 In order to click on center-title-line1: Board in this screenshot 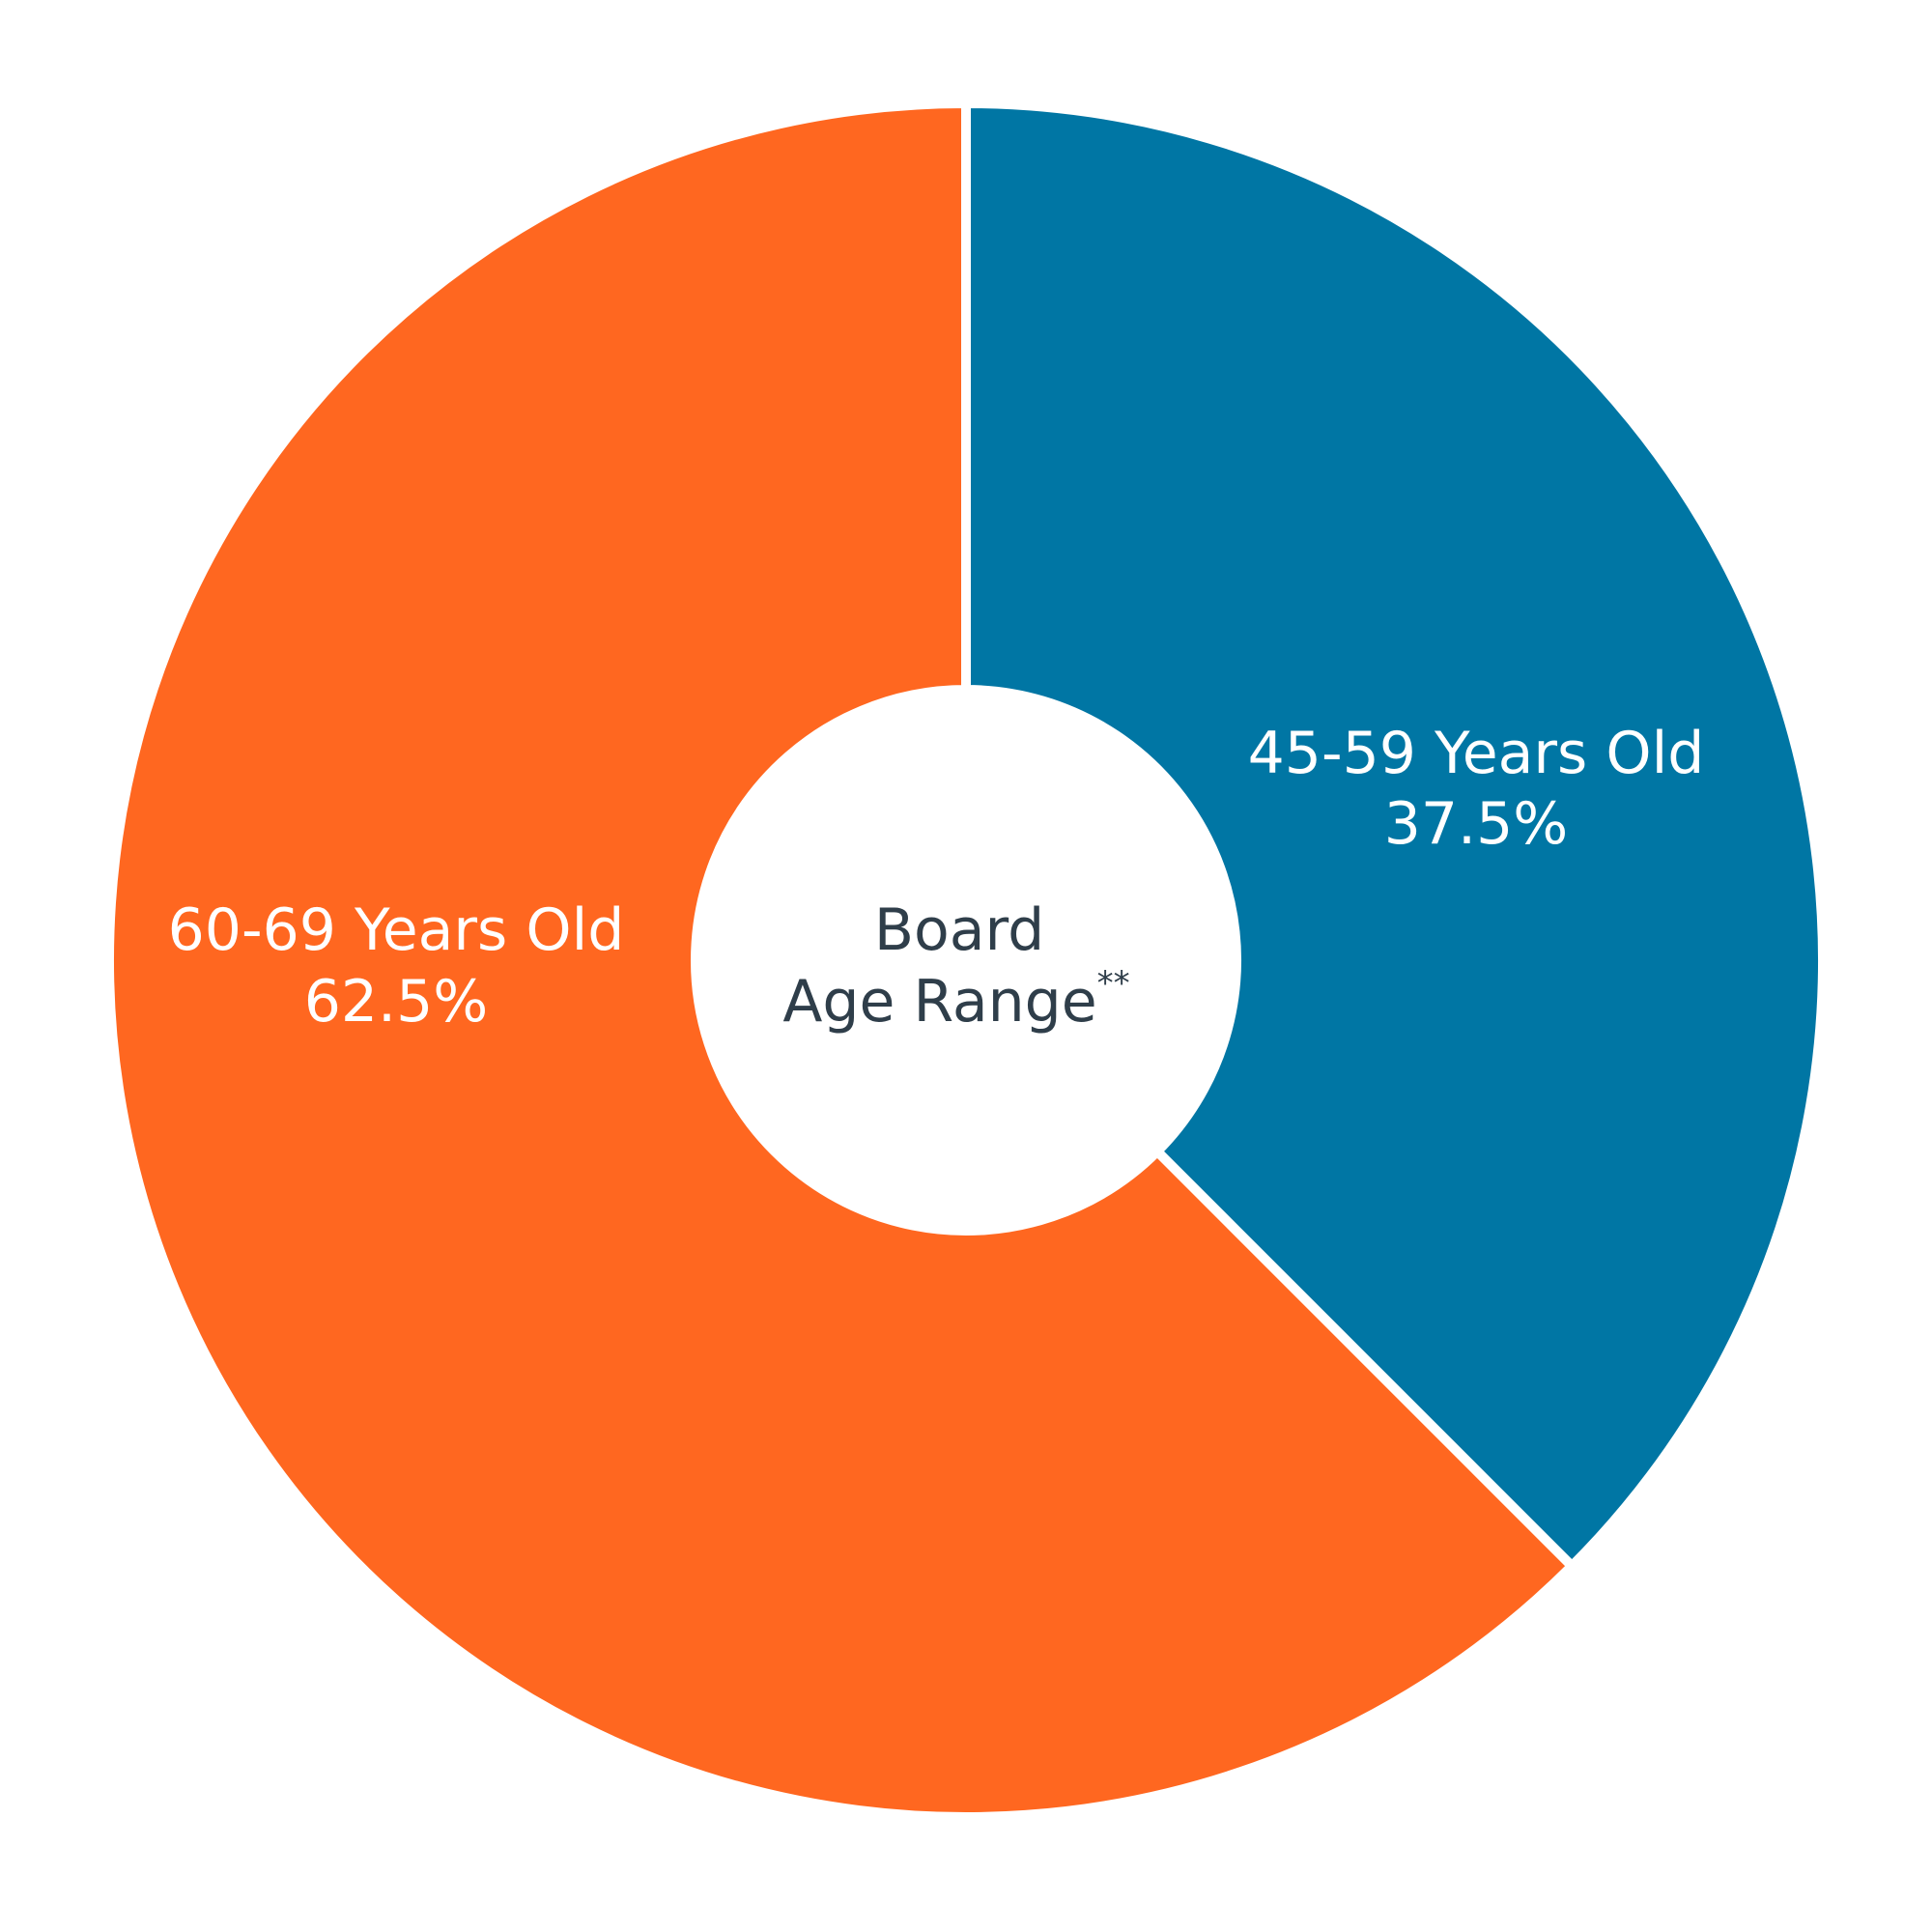, I will do `click(959, 930)`.